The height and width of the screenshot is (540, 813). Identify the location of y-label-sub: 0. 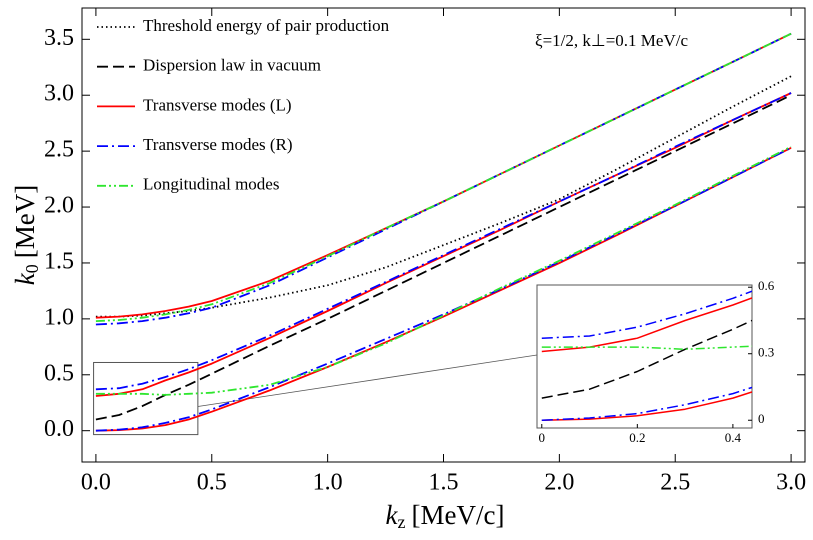
(32, 268).